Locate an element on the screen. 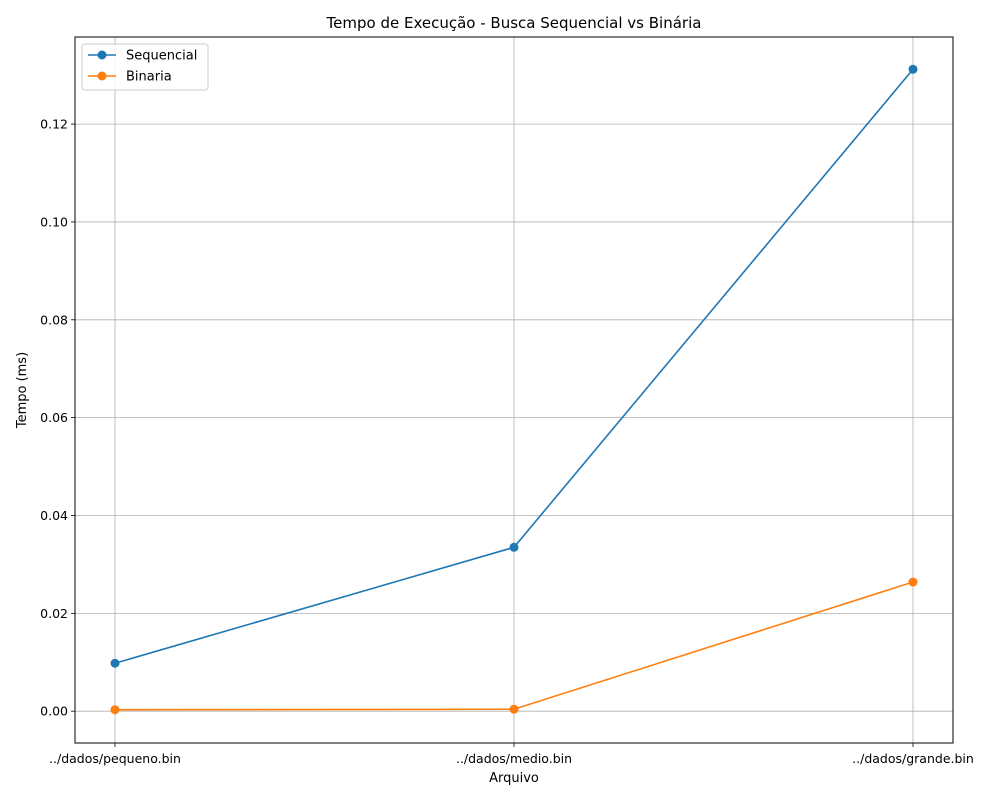 This screenshot has height=800, width=1000. y-tick-label: 0.06 is located at coordinates (54, 417).